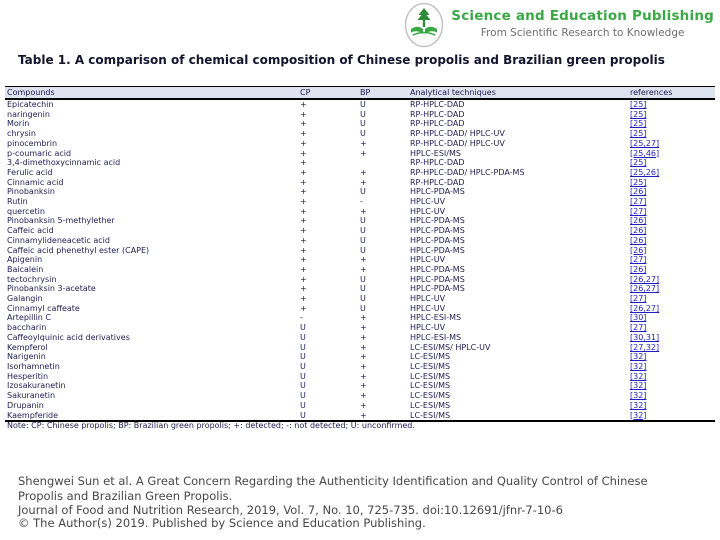 The image size is (720, 540). I want to click on bp-cell, so click(383, 163).